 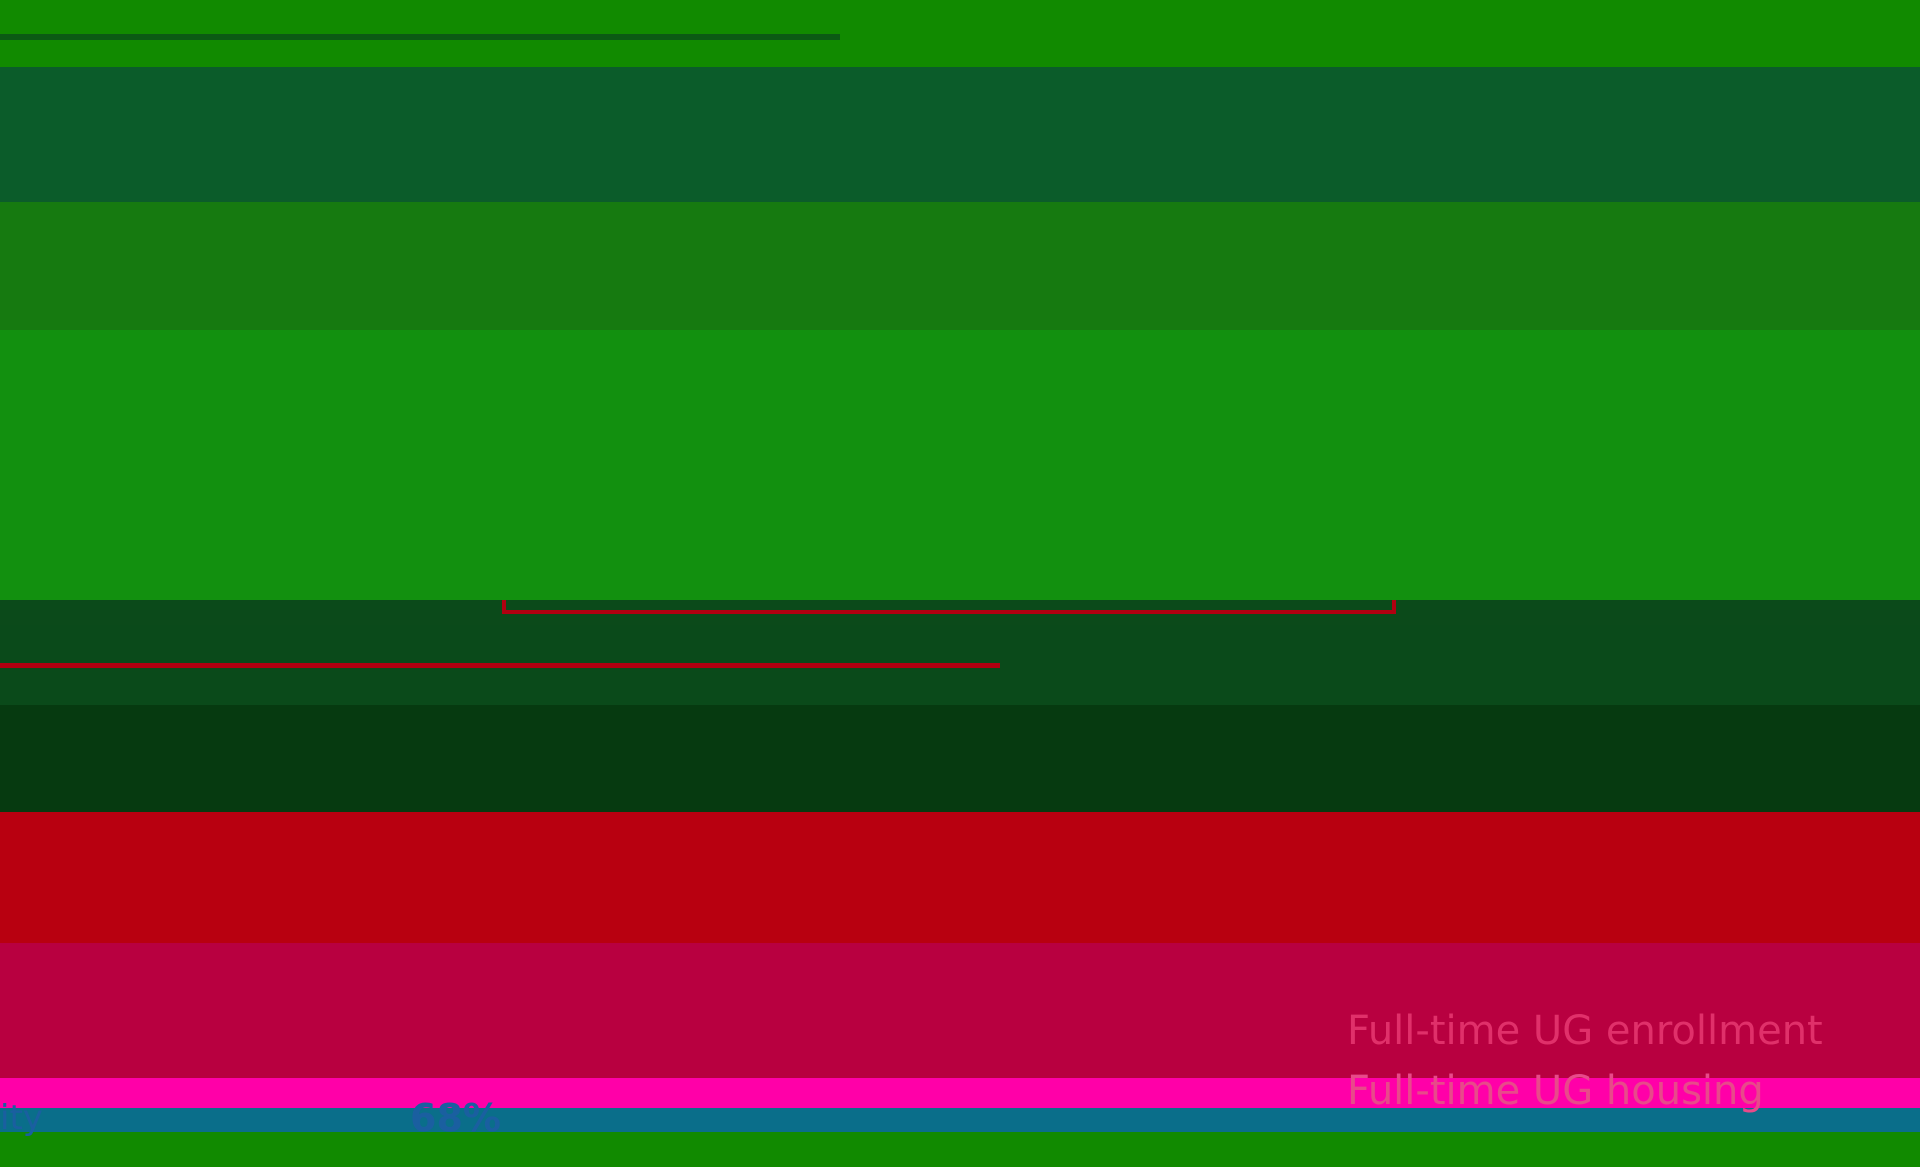 What do you see at coordinates (960, 134) in the screenshot?
I see `header-band` at bounding box center [960, 134].